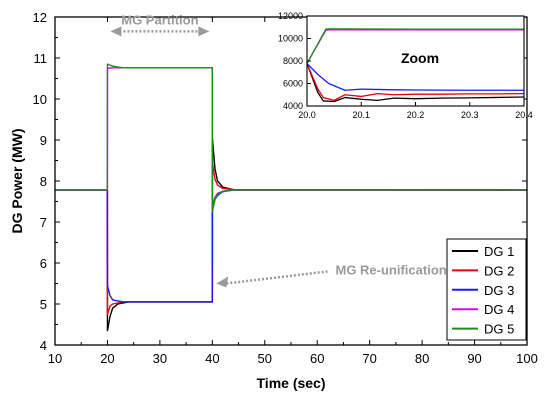 The image size is (550, 405). What do you see at coordinates (293, 84) in the screenshot?
I see `inset-y-tick-label: 6000` at bounding box center [293, 84].